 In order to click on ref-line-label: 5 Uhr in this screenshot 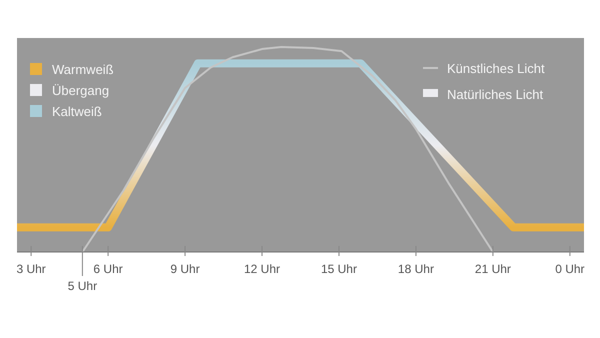, I will do `click(83, 286)`.